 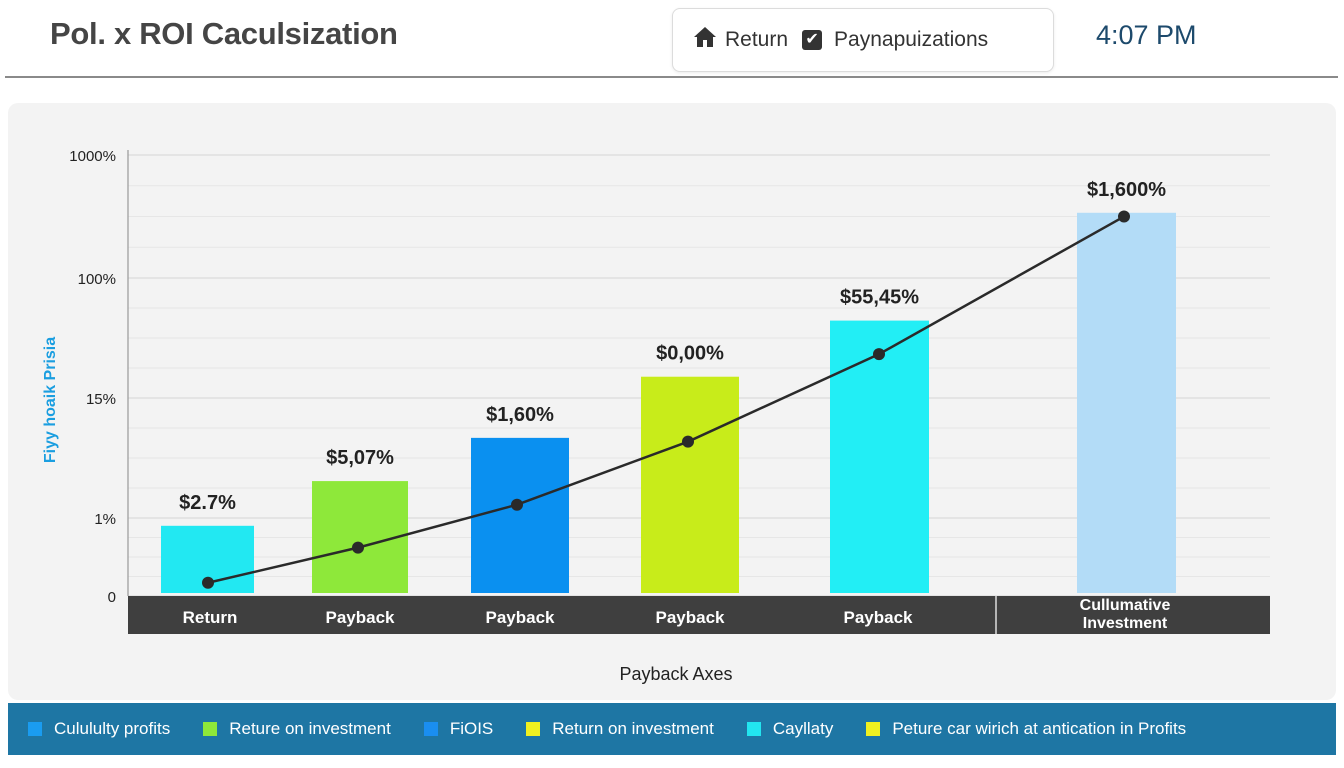 I want to click on legend-item: Reture on investment, so click(x=297, y=729).